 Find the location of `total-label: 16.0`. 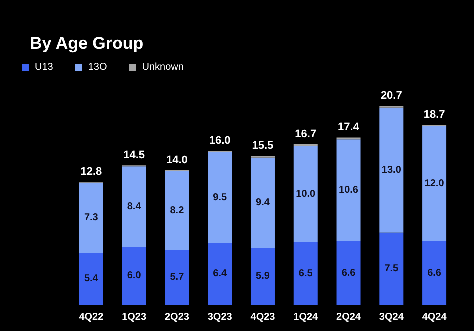

total-label: 16.0 is located at coordinates (220, 141).